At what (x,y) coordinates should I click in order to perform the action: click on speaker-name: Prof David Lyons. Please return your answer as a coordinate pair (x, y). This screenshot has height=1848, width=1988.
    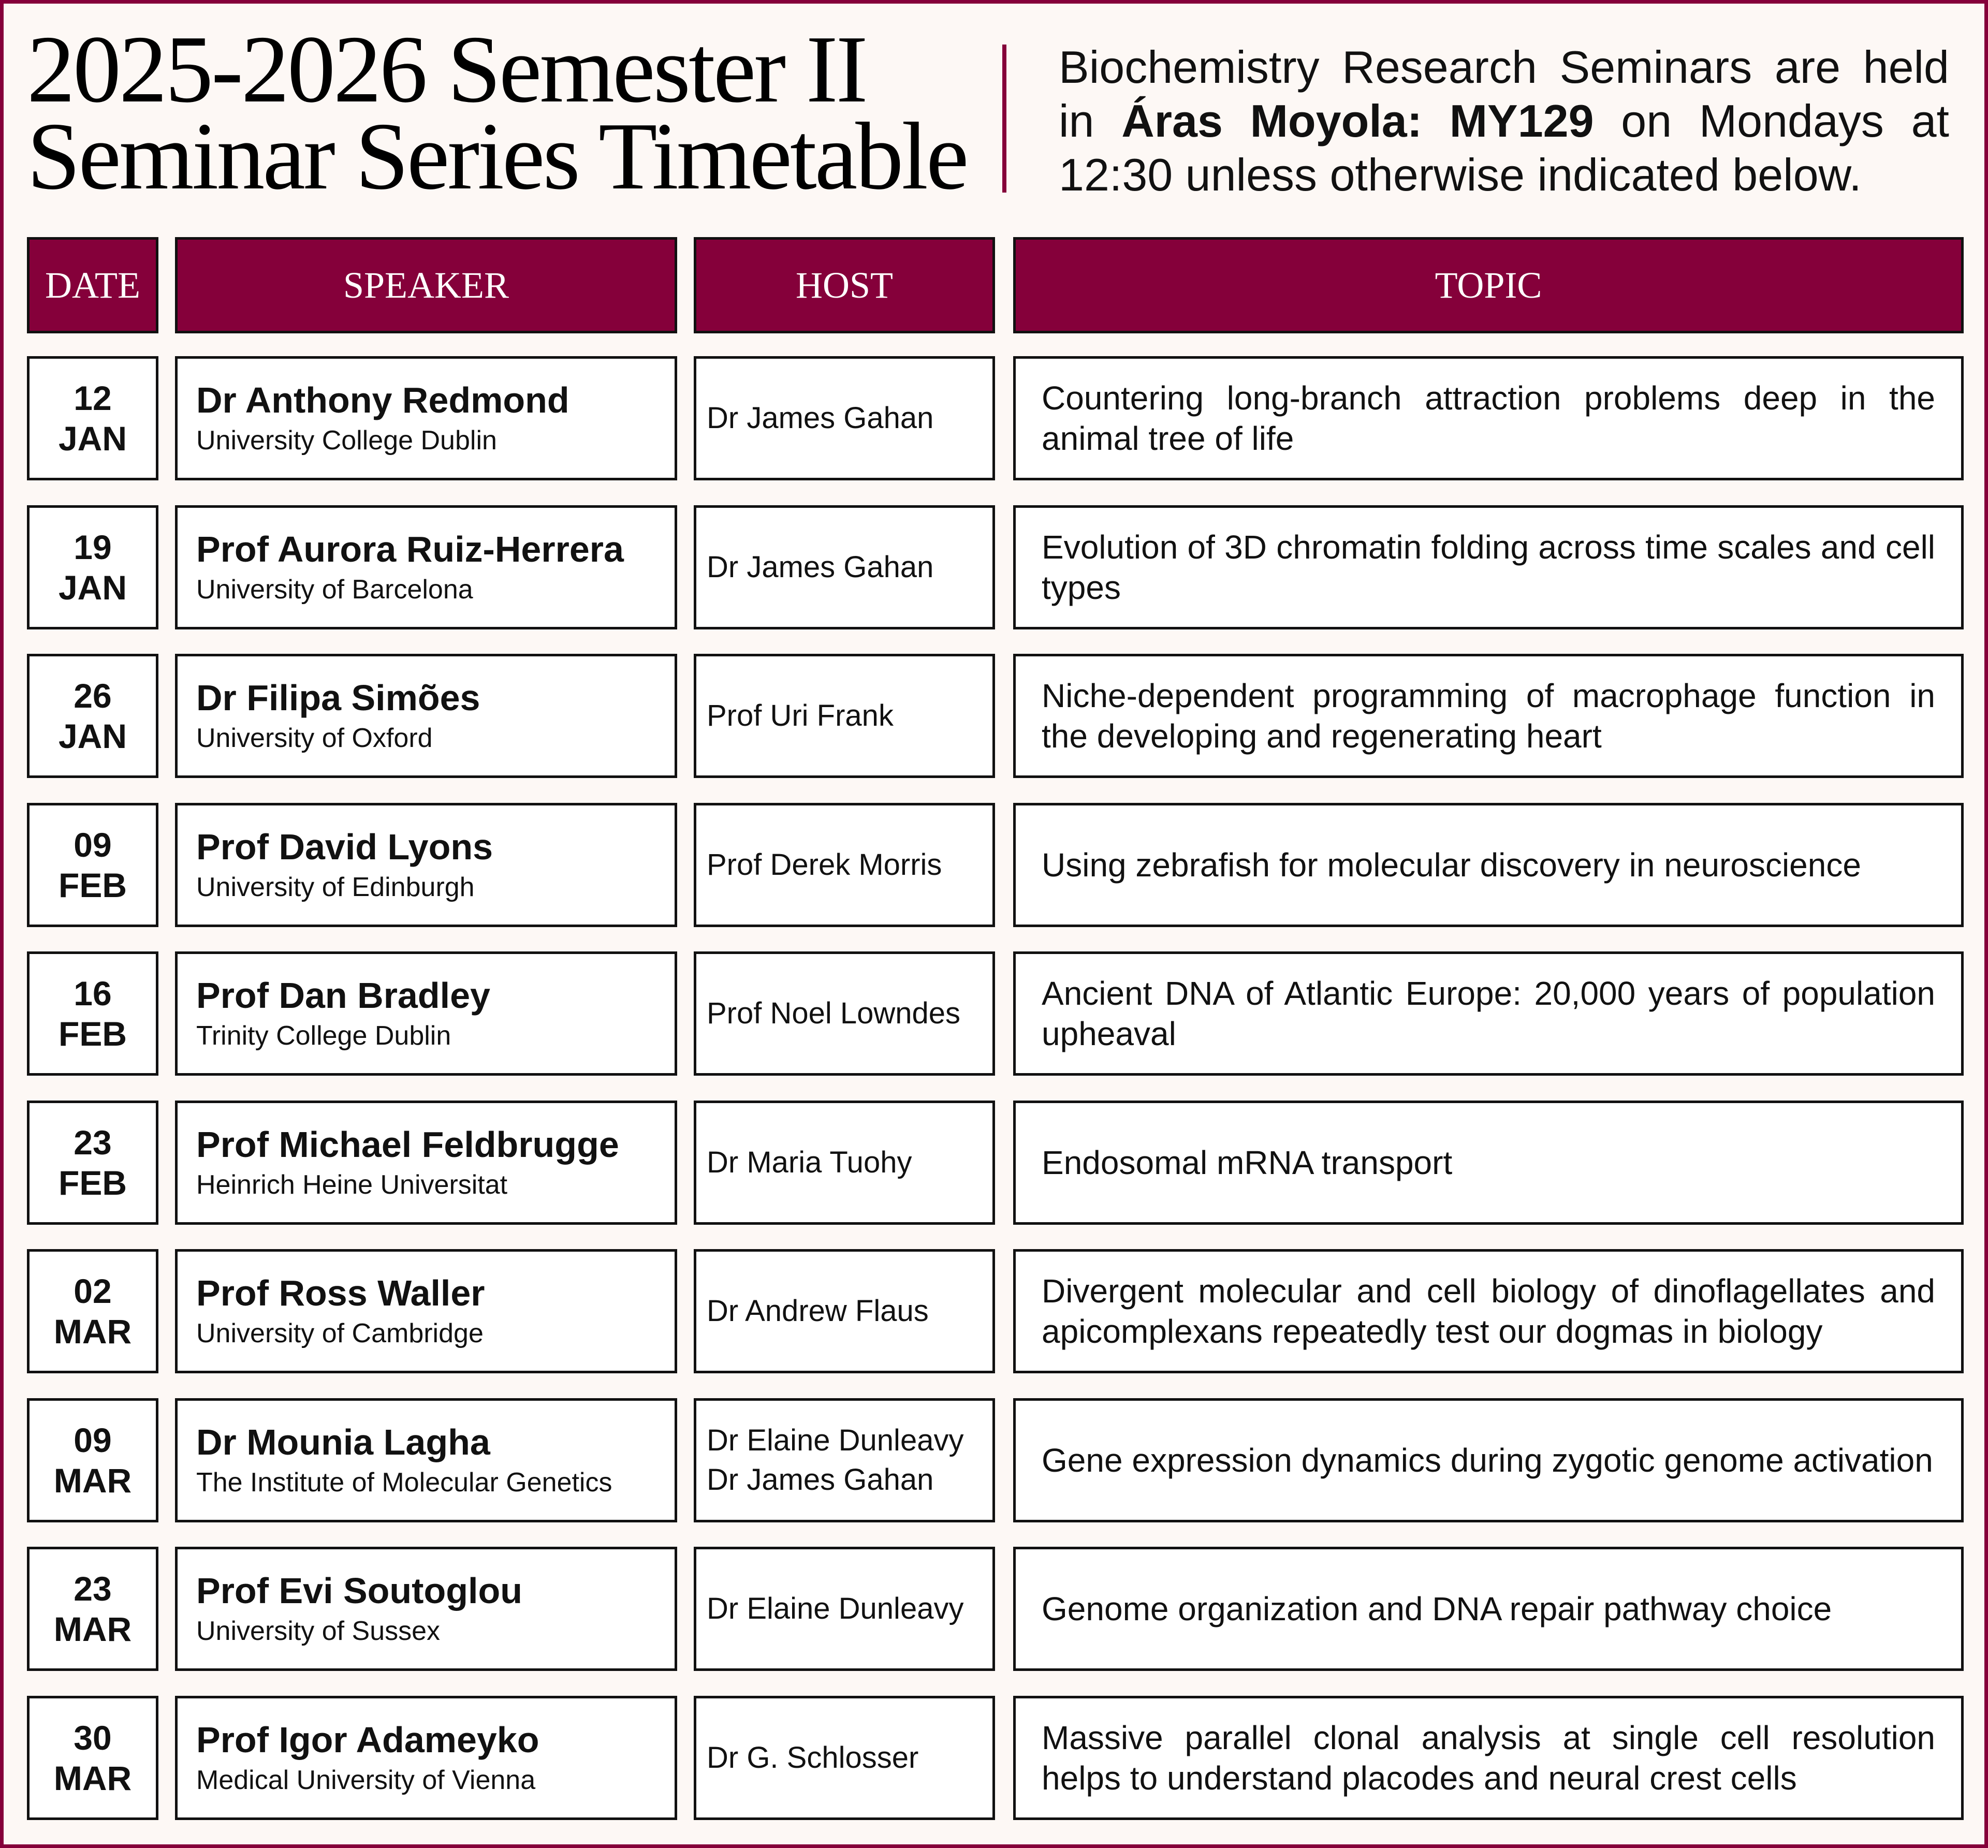
    Looking at the image, I should click on (344, 847).